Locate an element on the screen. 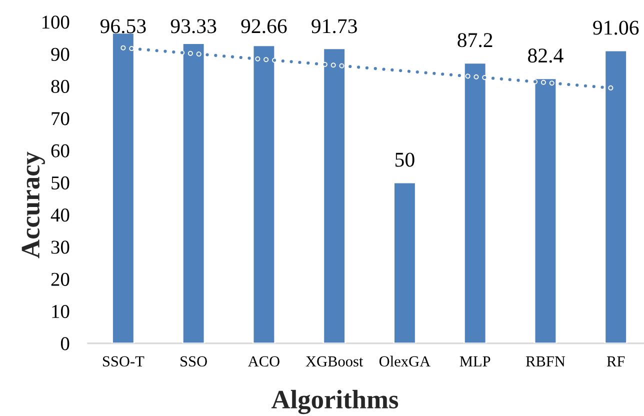 This screenshot has height=416, width=644. x-tick-label: ACO is located at coordinates (264, 361).